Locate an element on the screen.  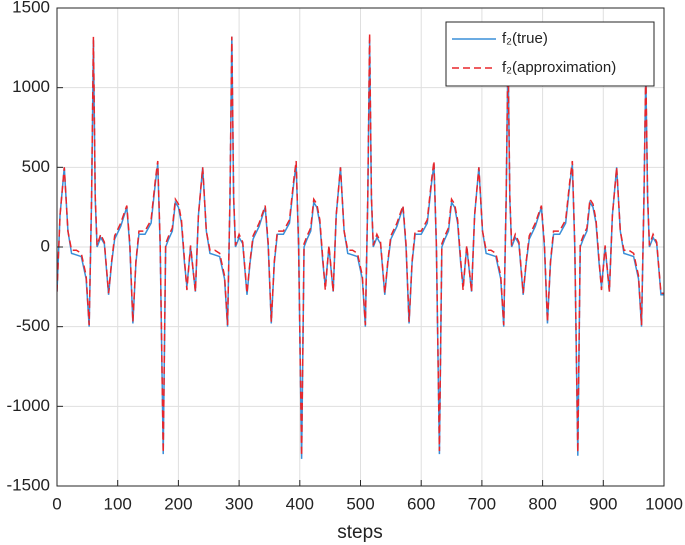
x-tick-label: 0 is located at coordinates (56, 503).